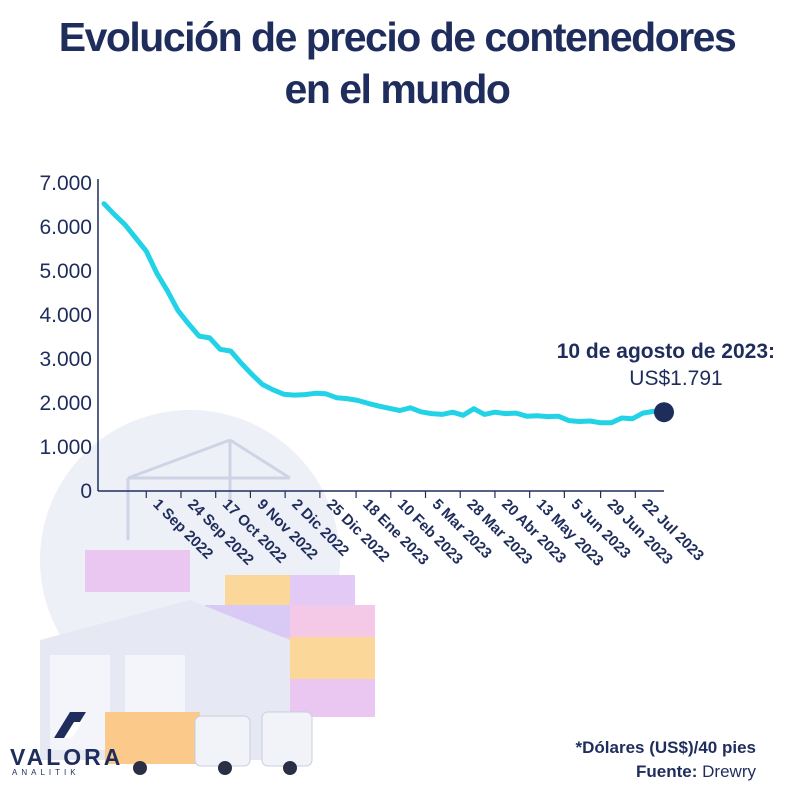  Describe the element at coordinates (70, 725) in the screenshot. I see `logo-mark-icon` at that location.